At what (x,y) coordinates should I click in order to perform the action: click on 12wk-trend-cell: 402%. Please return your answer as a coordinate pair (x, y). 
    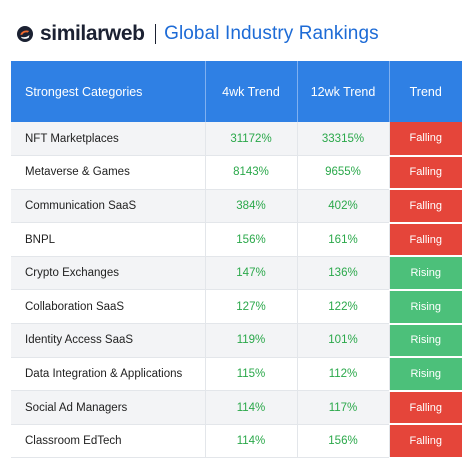
    Looking at the image, I should click on (343, 206).